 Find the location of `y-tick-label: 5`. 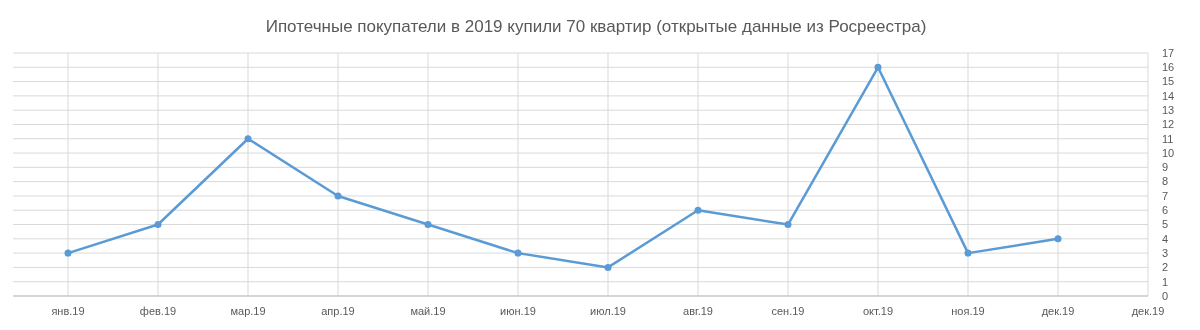

y-tick-label: 5 is located at coordinates (1165, 224).